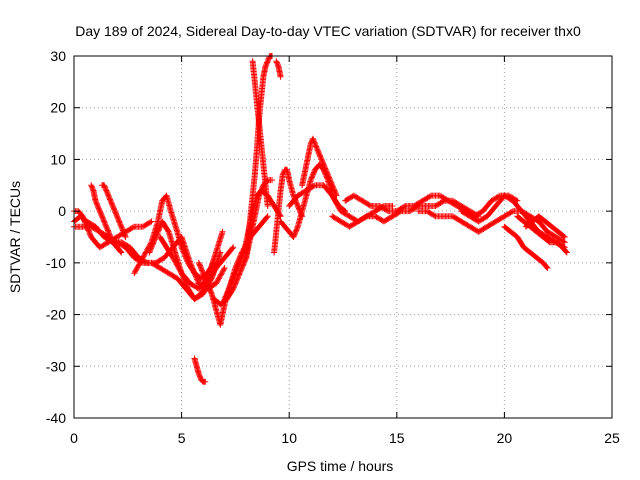  What do you see at coordinates (15, 237) in the screenshot?
I see `y-axis-label: SDTVAR / TECUs` at bounding box center [15, 237].